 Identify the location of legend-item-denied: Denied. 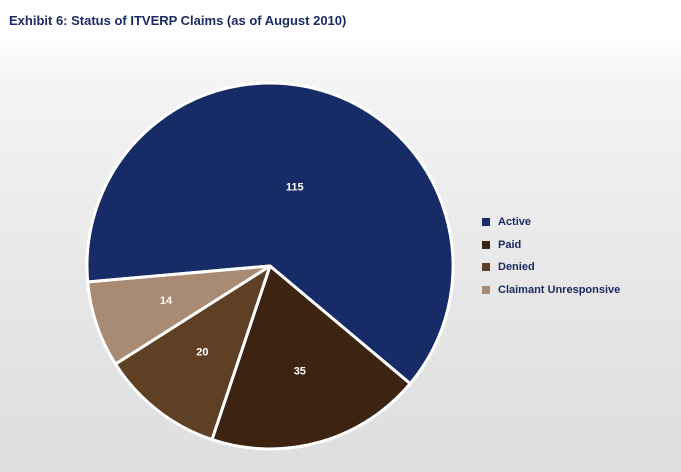
(551, 267).